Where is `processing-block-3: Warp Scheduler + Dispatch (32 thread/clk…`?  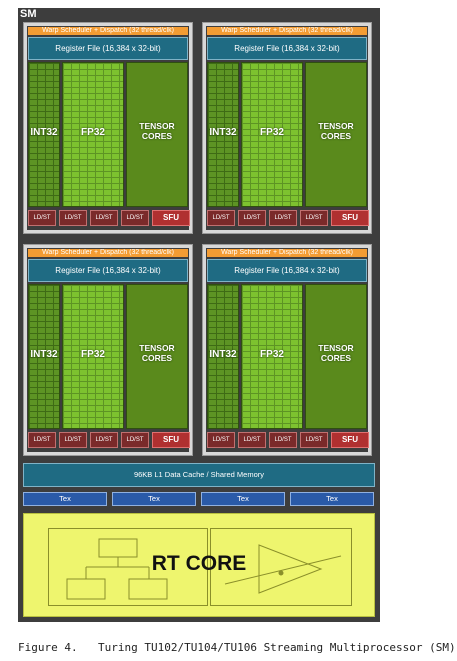 processing-block-3: Warp Scheduler + Dispatch (32 thread/clk… is located at coordinates (108, 350).